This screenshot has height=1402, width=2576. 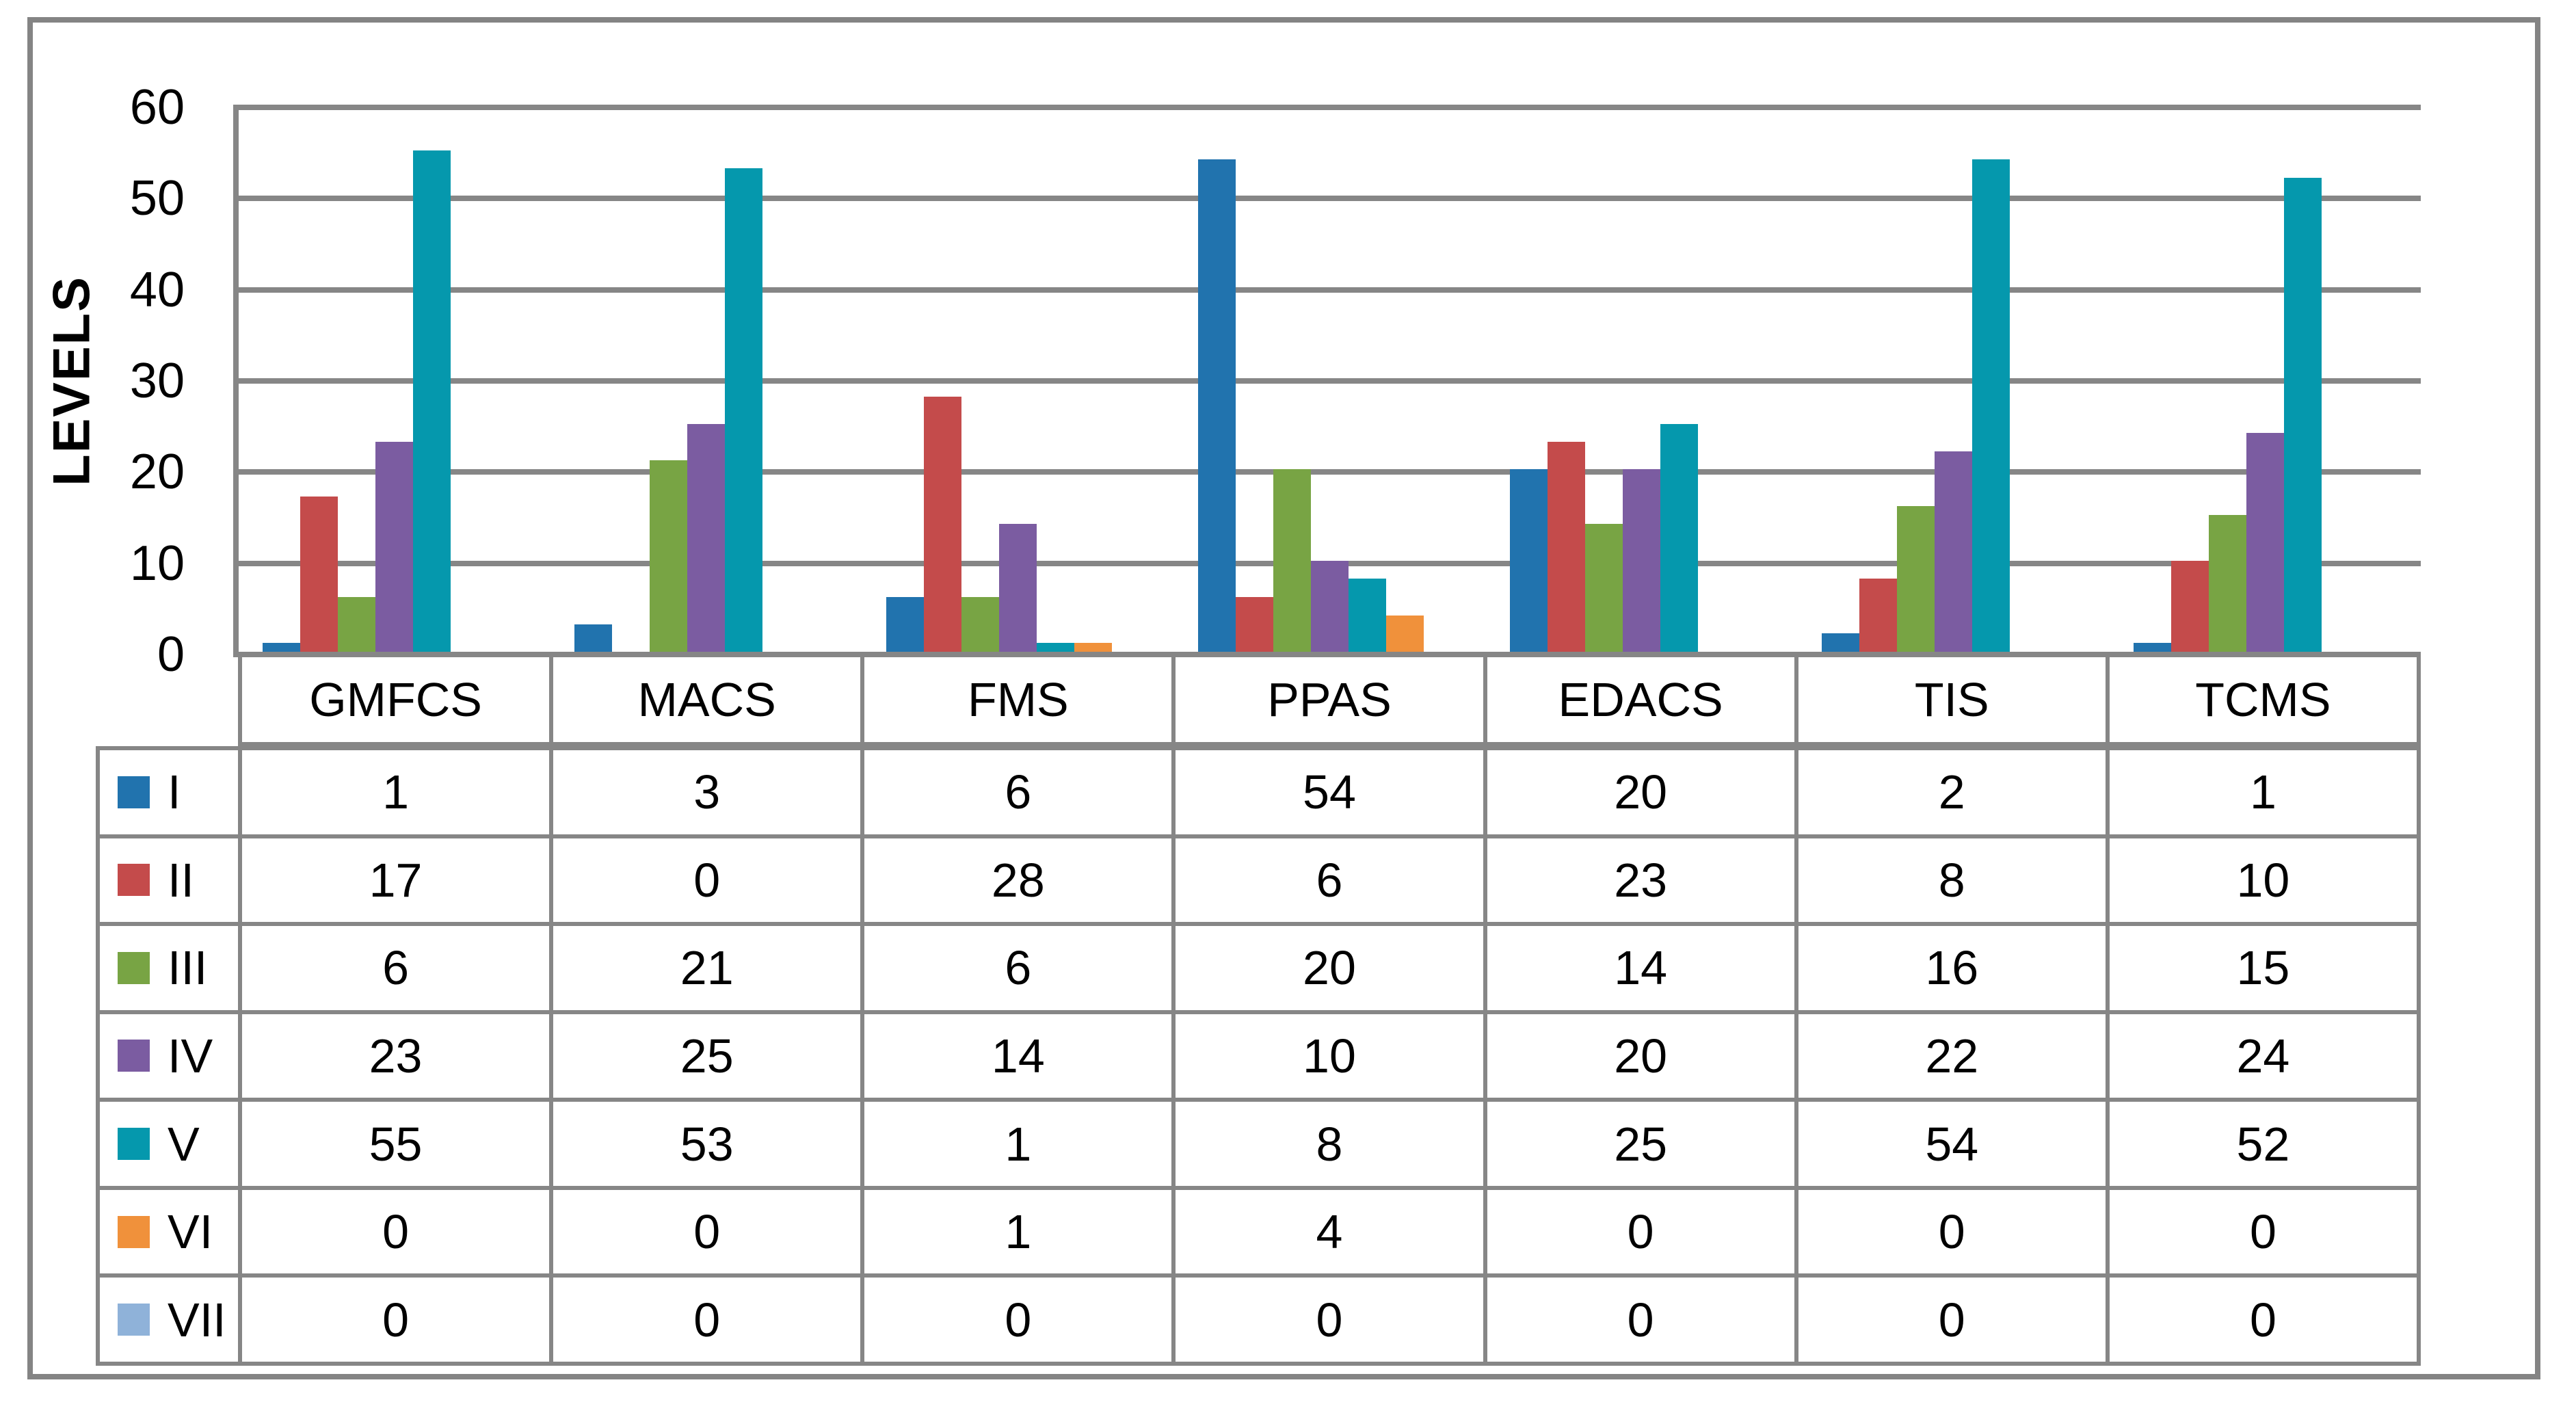 I want to click on value-cell-VII-TCMS: 0, so click(x=2263, y=1320).